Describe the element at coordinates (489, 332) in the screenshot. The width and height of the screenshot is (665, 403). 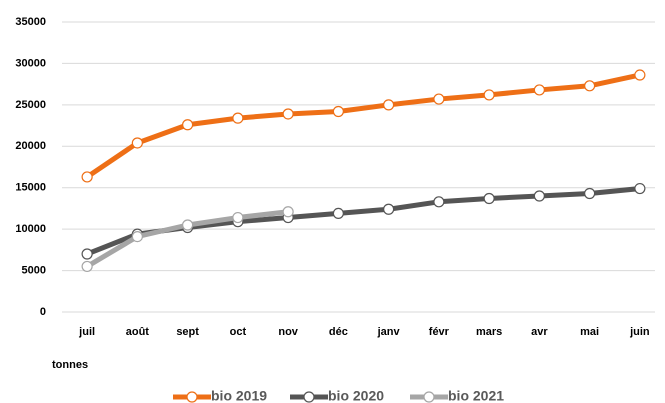
I see `x-tick-label: mars` at that location.